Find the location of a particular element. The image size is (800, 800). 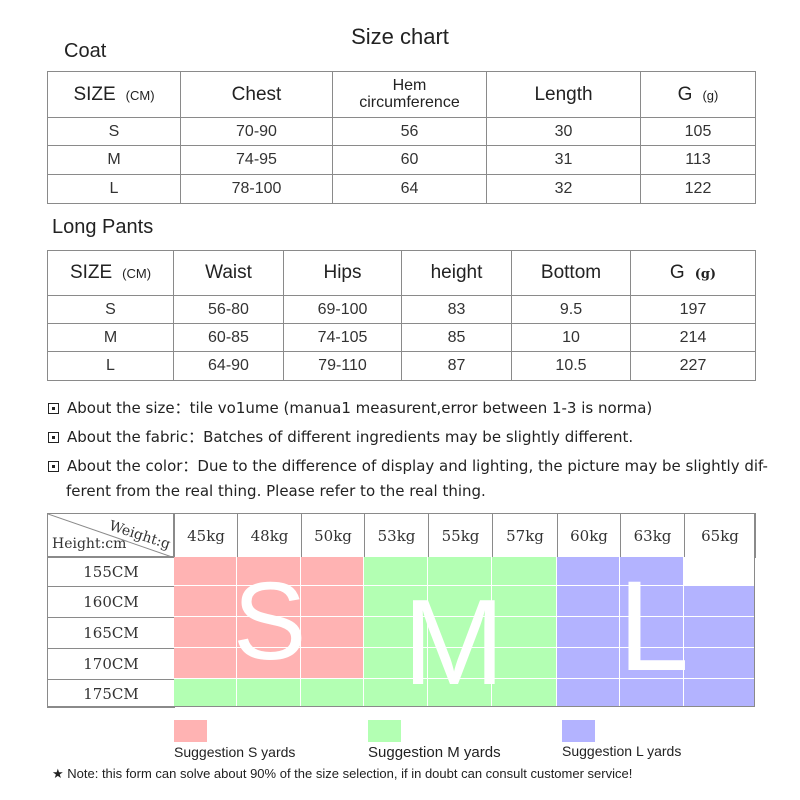

pants-waist-header: Waist is located at coordinates (228, 273).